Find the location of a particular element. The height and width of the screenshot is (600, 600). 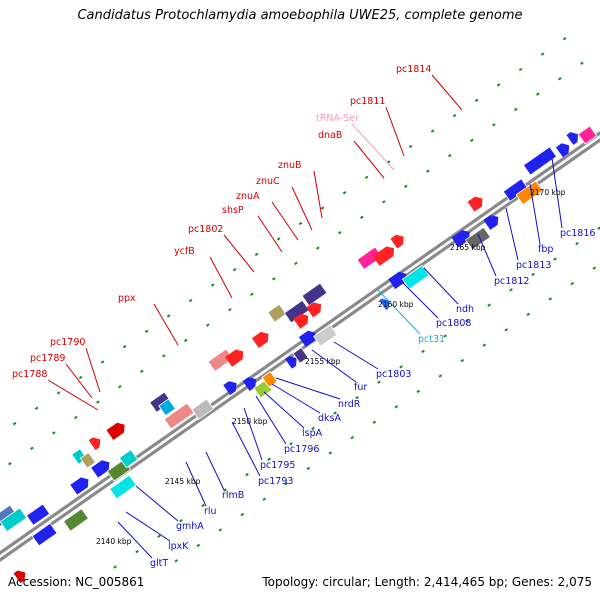

gene-label-pc1811: pc1811 is located at coordinates (367, 101).